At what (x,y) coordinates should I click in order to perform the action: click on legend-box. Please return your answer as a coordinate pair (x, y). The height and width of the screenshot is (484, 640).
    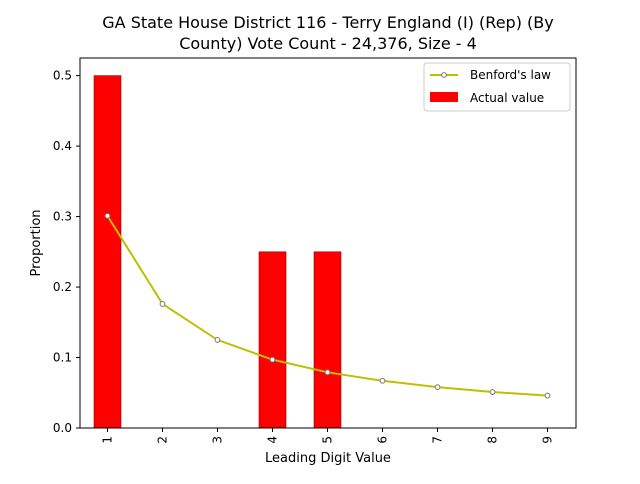
    Looking at the image, I should click on (497, 87).